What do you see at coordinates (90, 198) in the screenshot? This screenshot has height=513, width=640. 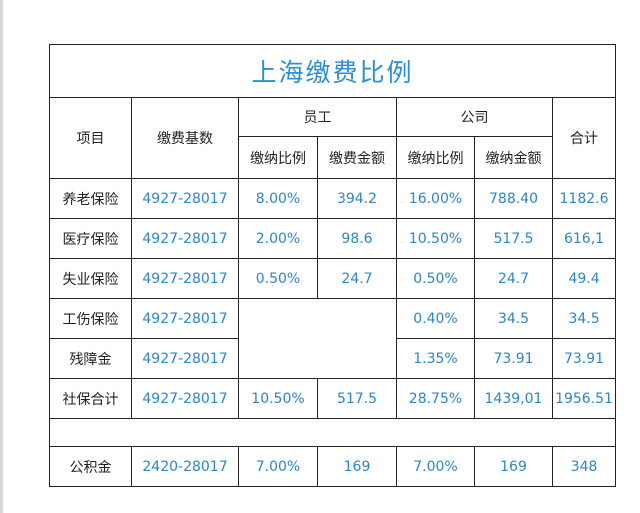 I see `row-label: 养老保险` at bounding box center [90, 198].